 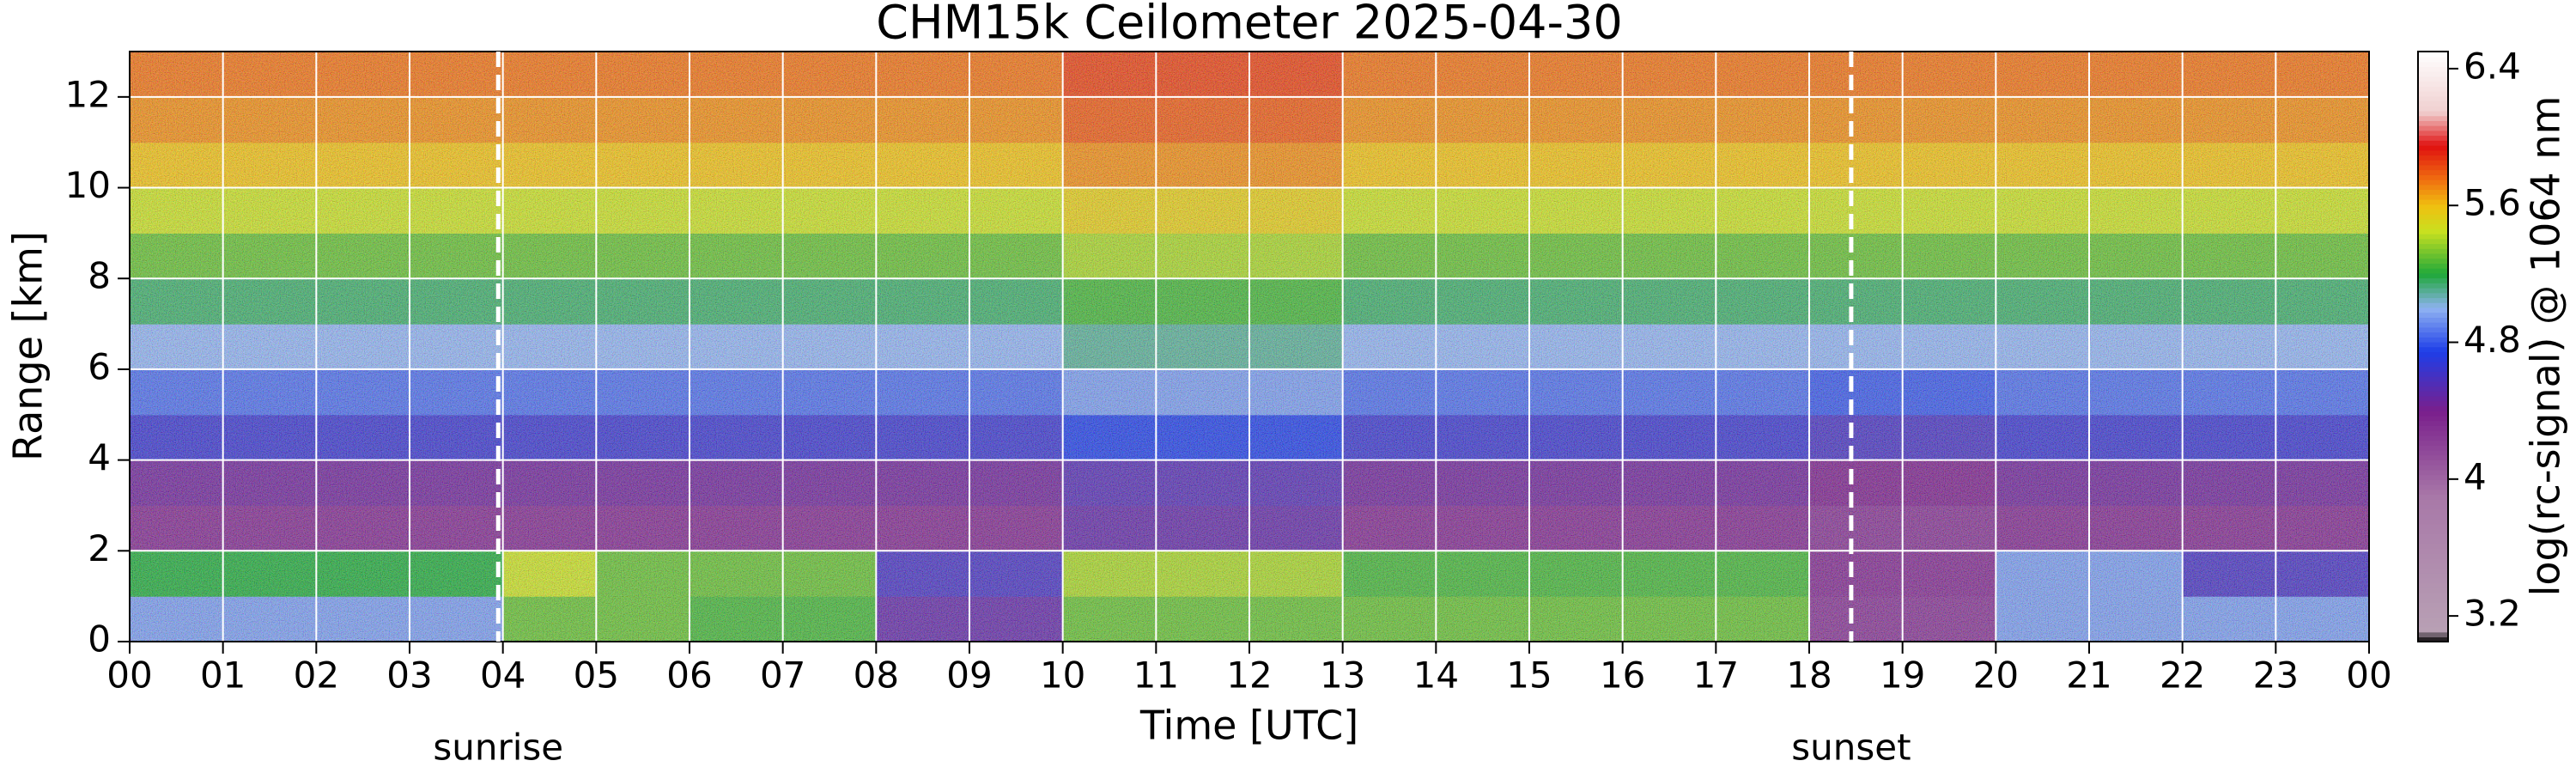 What do you see at coordinates (1809, 675) in the screenshot?
I see `x-tick-label: 18` at bounding box center [1809, 675].